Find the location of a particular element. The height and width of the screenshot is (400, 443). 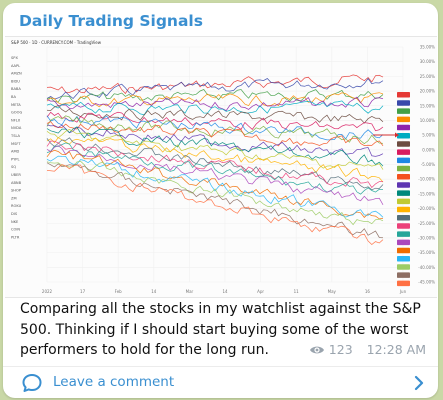

x-tick-label: Feb is located at coordinates (119, 291).